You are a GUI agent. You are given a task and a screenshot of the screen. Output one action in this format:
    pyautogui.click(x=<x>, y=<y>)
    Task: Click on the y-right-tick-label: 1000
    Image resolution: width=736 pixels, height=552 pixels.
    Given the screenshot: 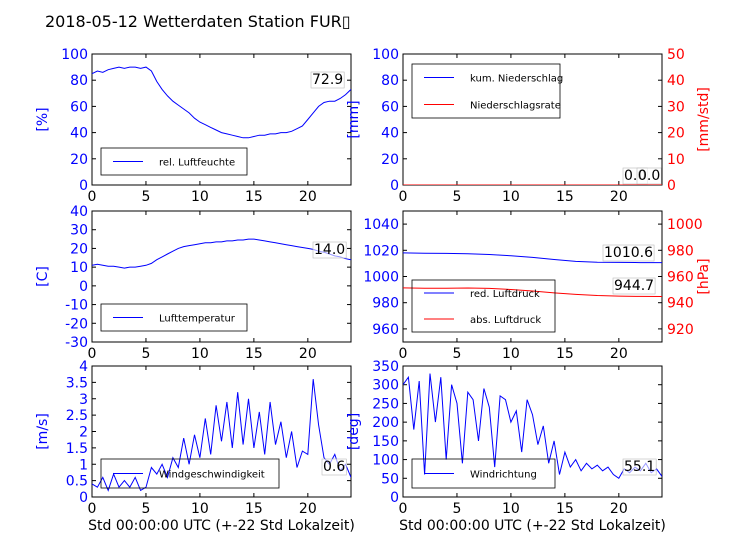 What is the action you would take?
    pyautogui.click(x=685, y=225)
    